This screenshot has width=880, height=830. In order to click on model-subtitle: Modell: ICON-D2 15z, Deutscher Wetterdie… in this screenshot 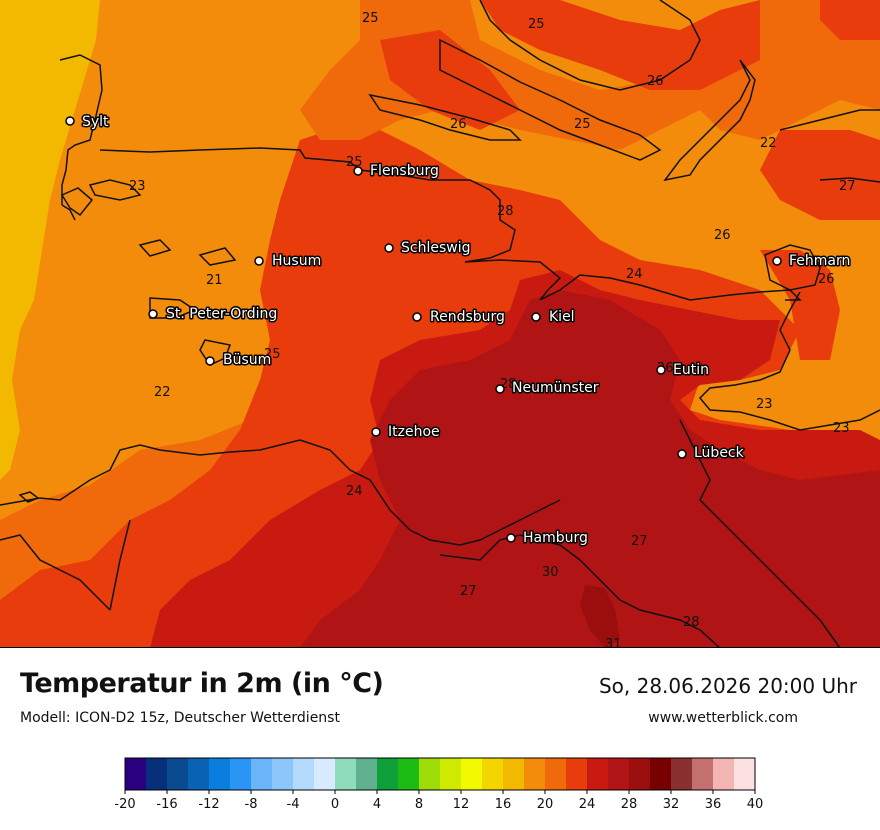, I will do `click(180, 718)`.